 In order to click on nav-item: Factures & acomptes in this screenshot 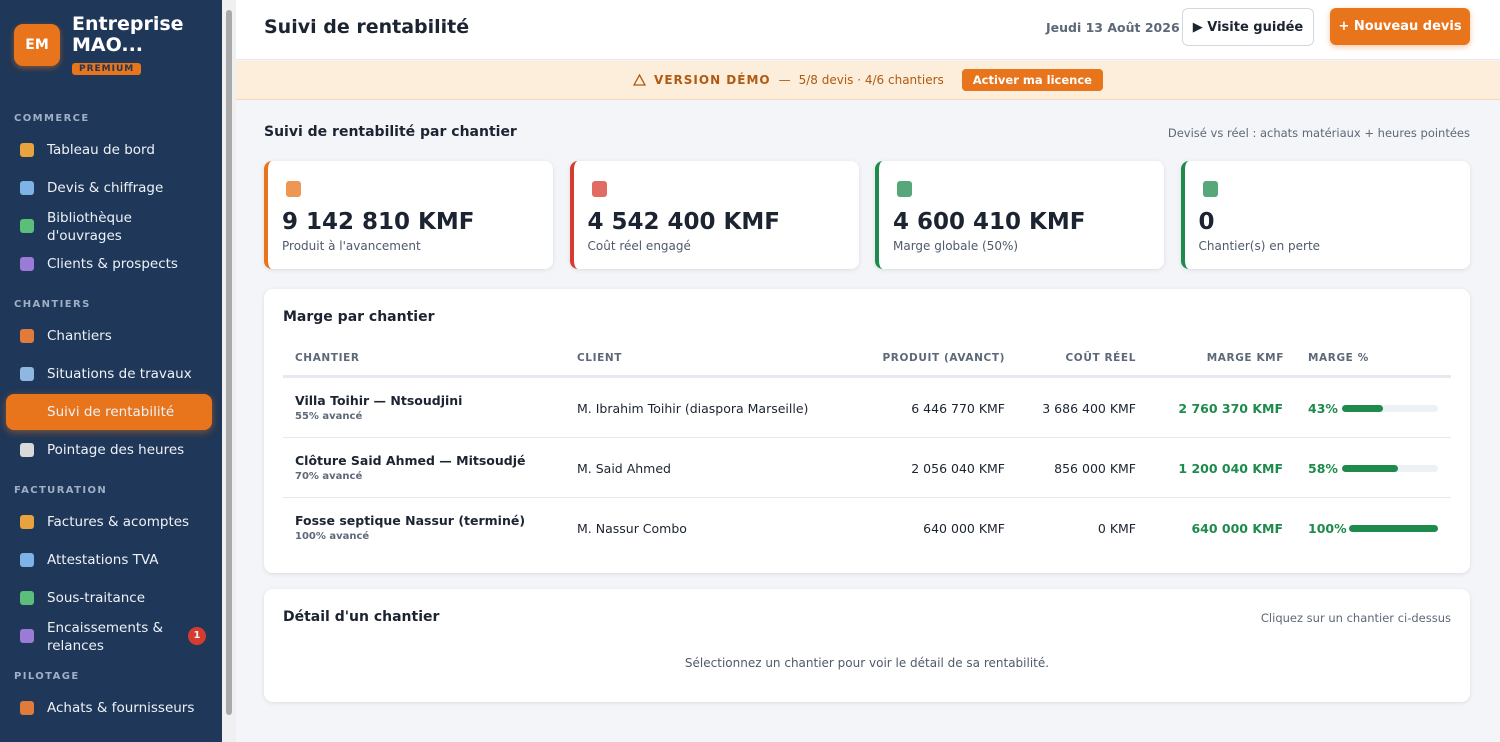, I will do `click(109, 522)`.